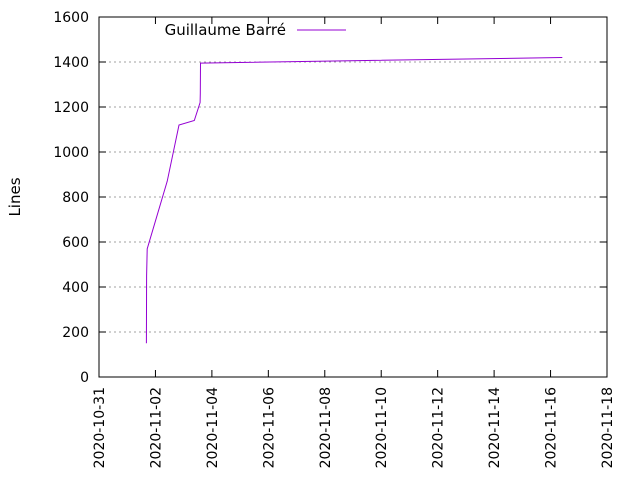 The height and width of the screenshot is (480, 640). I want to click on x-tick-label: 2020-11-06, so click(269, 427).